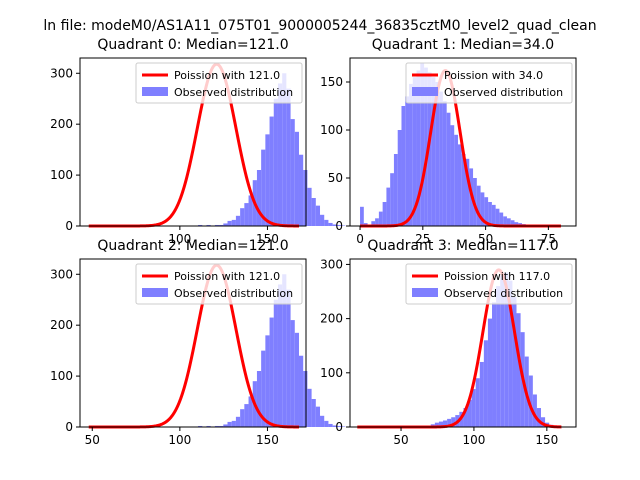 The image size is (640, 480). Describe the element at coordinates (61, 325) in the screenshot. I see `y-tick-label: 200` at that location.